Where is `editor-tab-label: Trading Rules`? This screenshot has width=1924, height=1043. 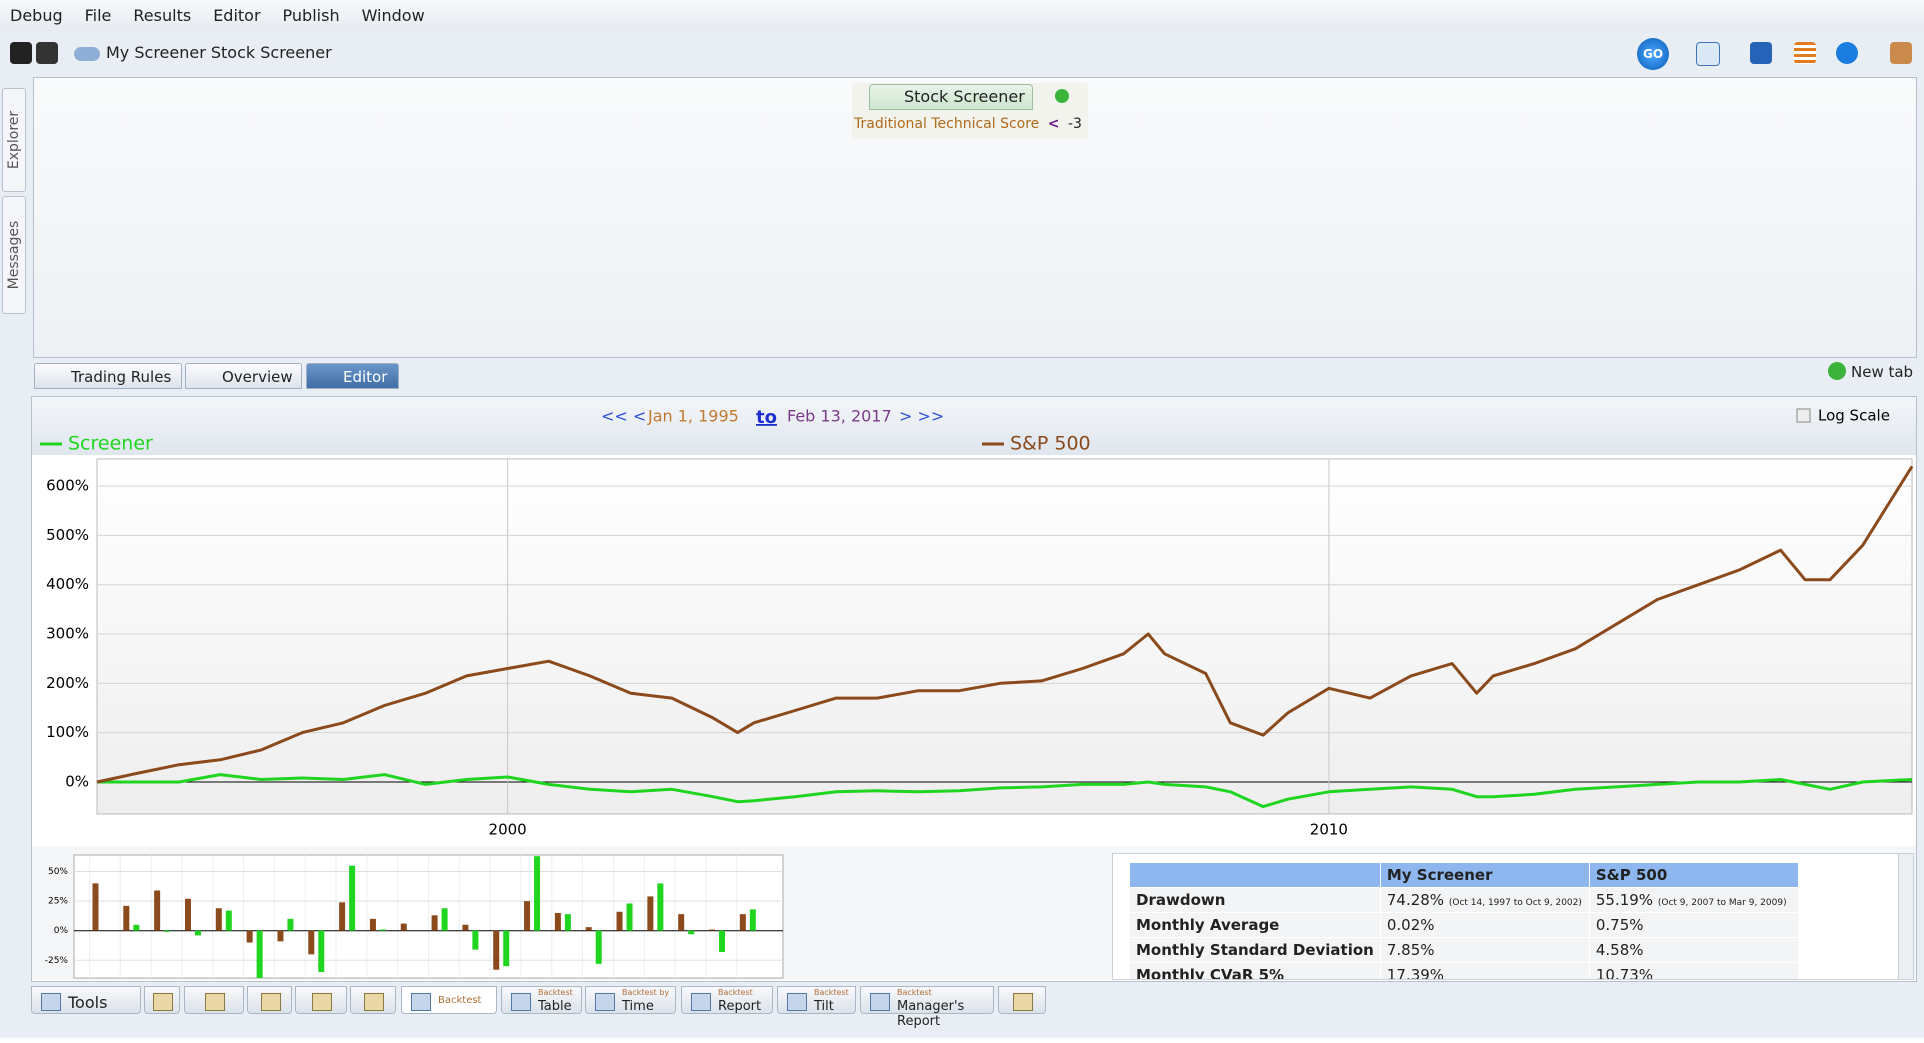 editor-tab-label: Trading Rules is located at coordinates (121, 377).